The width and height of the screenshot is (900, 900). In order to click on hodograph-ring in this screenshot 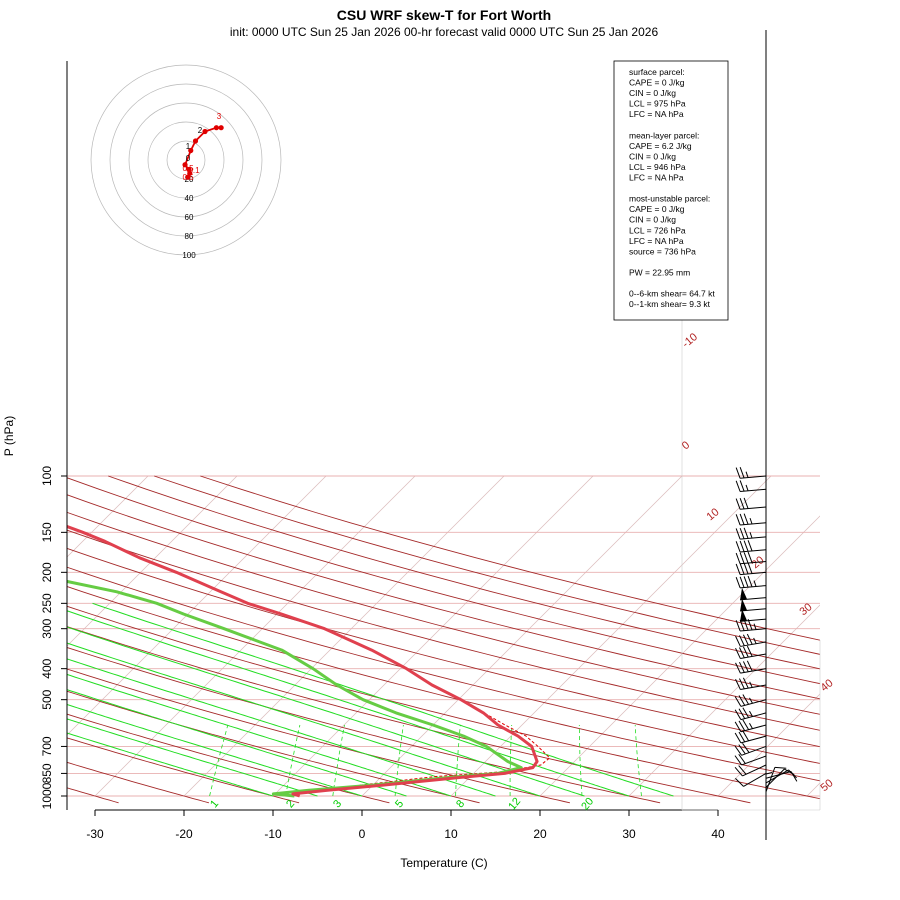, I will do `click(186, 160)`.